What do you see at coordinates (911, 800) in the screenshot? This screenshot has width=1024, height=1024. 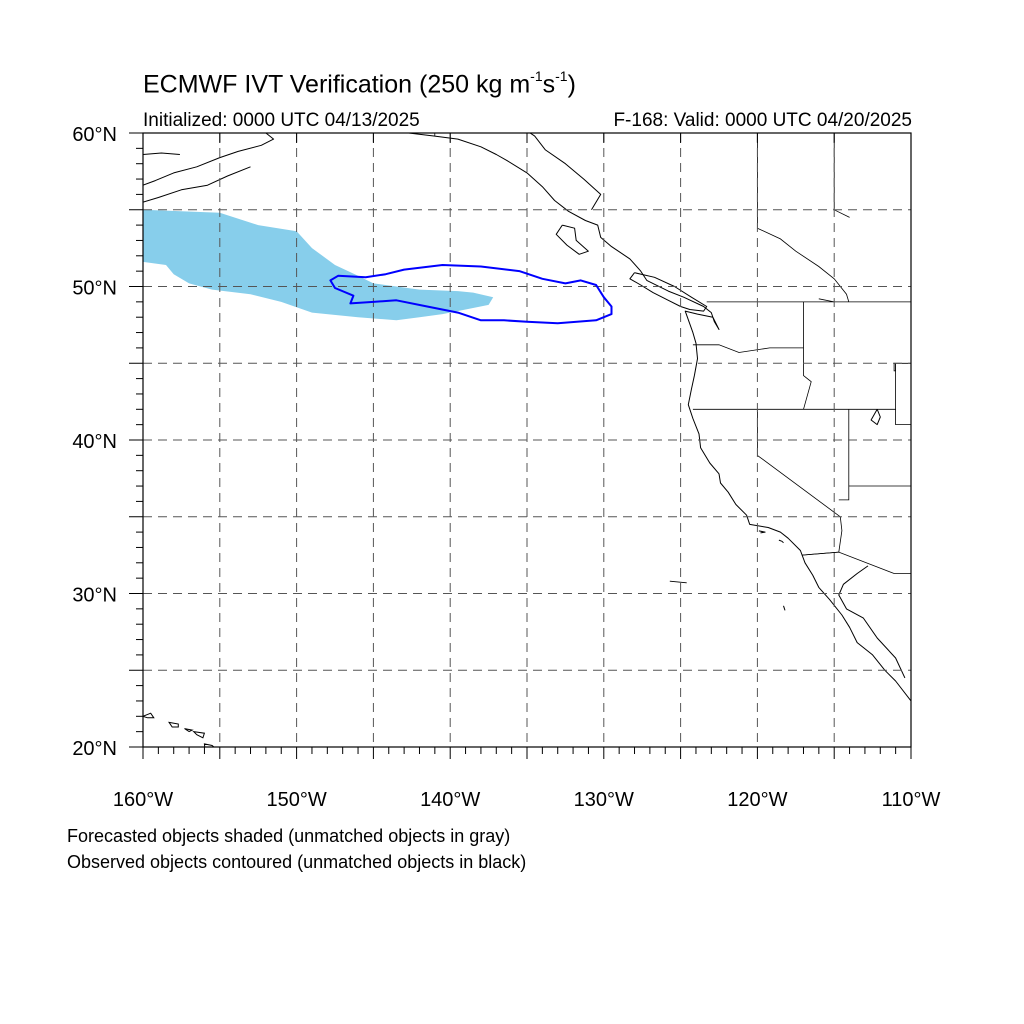 I see `lon-label: 110°W` at bounding box center [911, 800].